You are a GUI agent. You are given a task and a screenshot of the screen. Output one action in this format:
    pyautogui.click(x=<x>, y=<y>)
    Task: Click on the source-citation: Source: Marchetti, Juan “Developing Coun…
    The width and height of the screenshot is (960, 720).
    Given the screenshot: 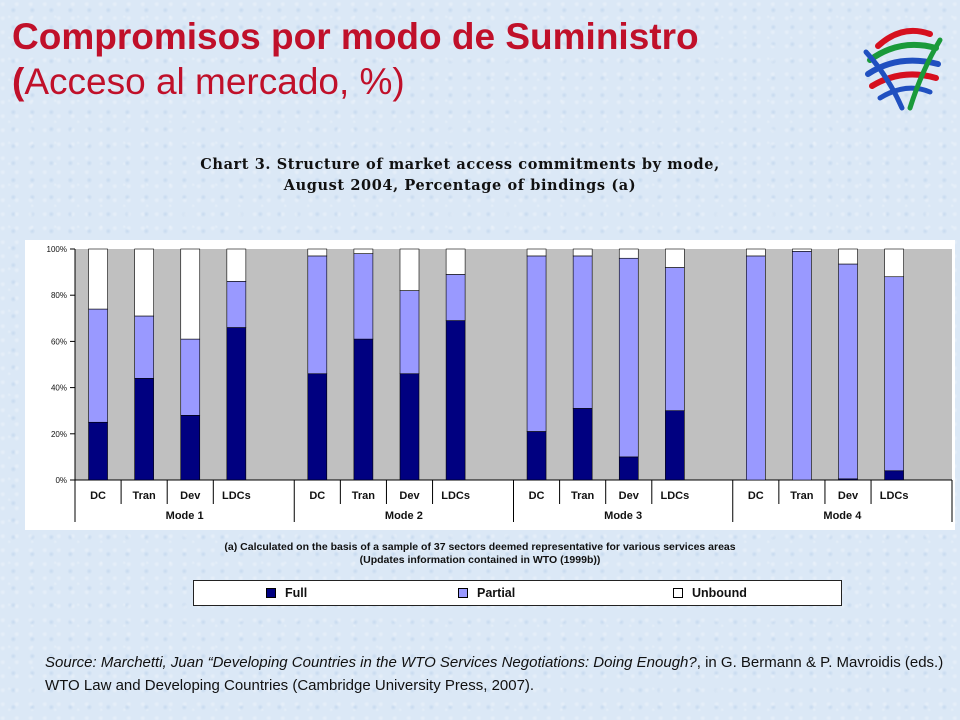 What is the action you would take?
    pyautogui.click(x=495, y=674)
    